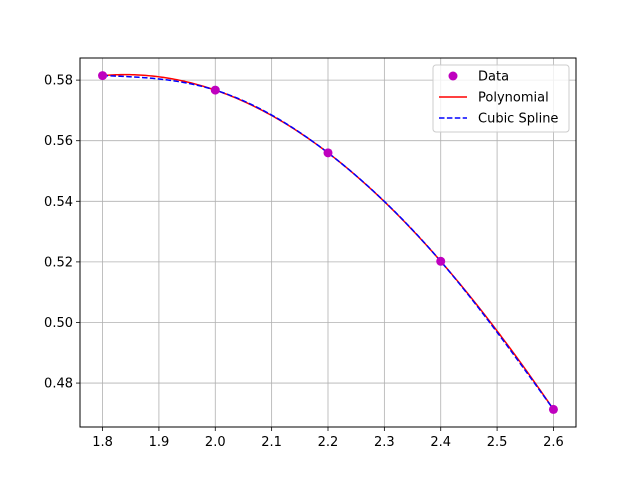 Image resolution: width=640 pixels, height=480 pixels. Describe the element at coordinates (271, 442) in the screenshot. I see `x-tick-label: 2.1` at that location.